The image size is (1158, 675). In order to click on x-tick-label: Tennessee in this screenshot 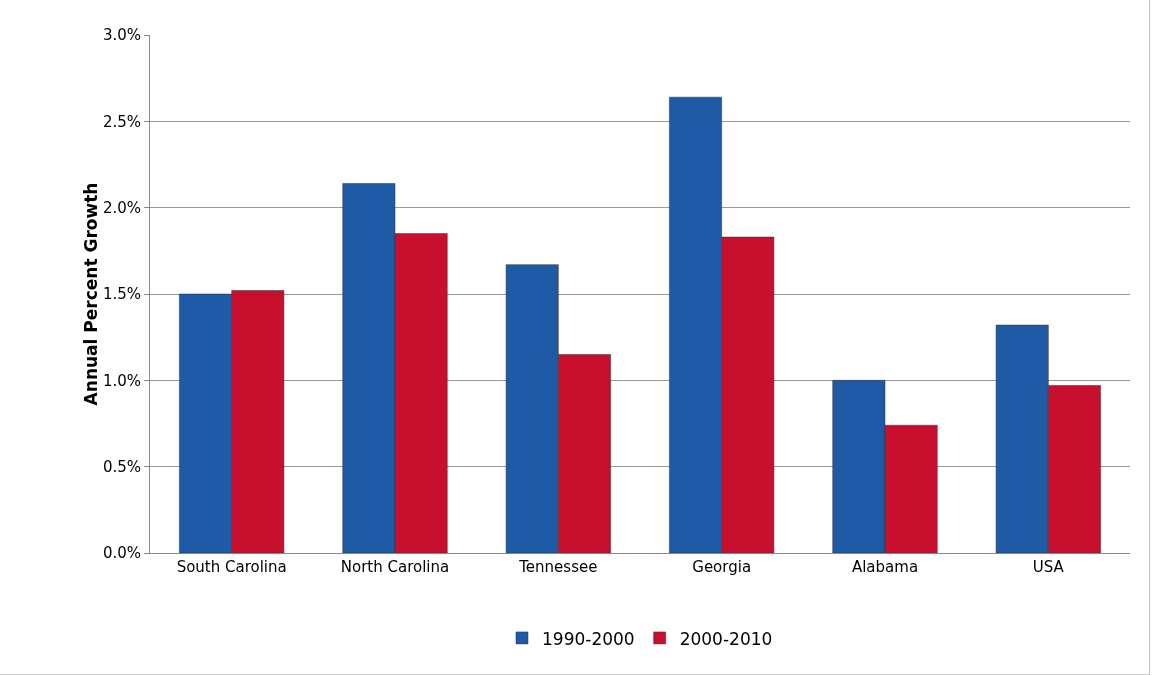, I will do `click(558, 567)`.